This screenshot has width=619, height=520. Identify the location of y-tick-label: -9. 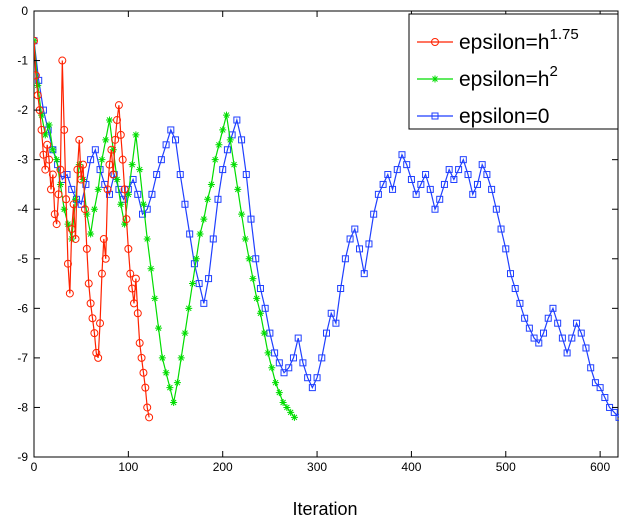
(22, 457).